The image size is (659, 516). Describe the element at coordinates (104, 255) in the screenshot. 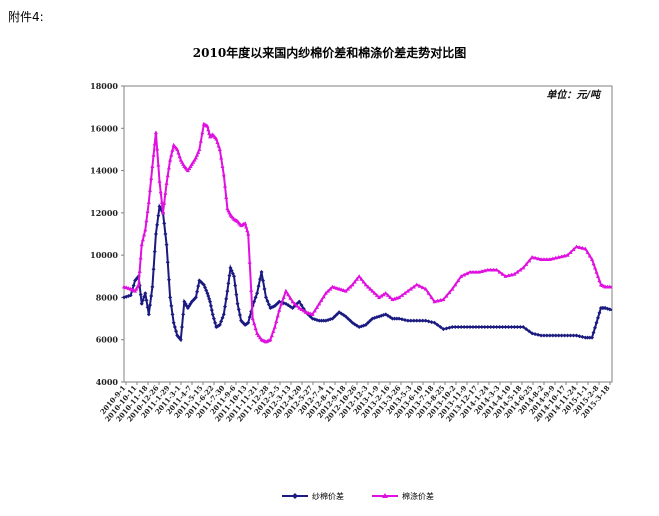

I see `y-tick-label: 10000` at that location.